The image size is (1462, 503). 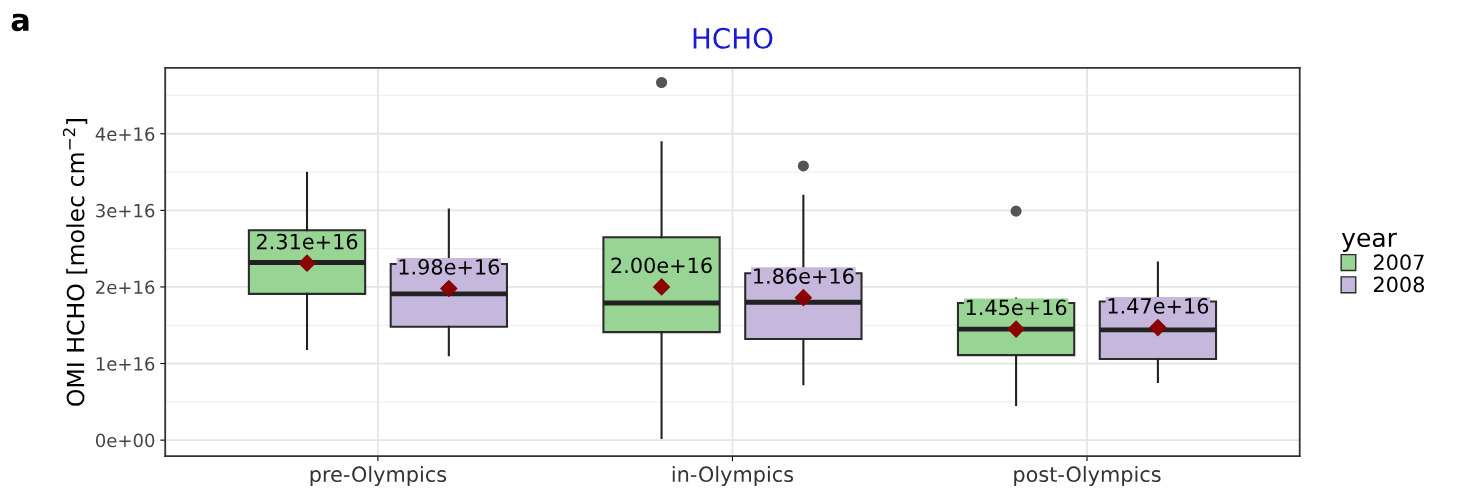 What do you see at coordinates (125, 287) in the screenshot?
I see `y-tick-label: 2e+16` at bounding box center [125, 287].